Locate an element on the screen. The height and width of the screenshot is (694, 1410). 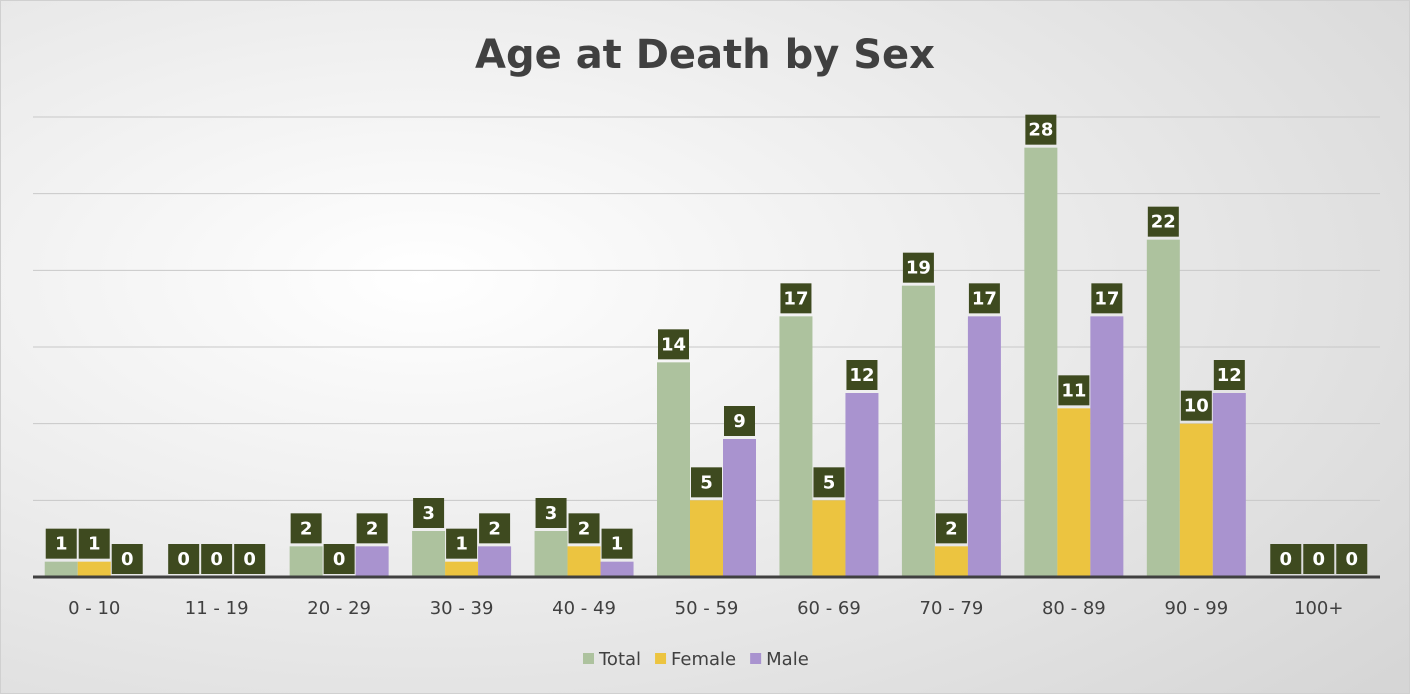
x-tick-label: 60 - 69 is located at coordinates (829, 608).